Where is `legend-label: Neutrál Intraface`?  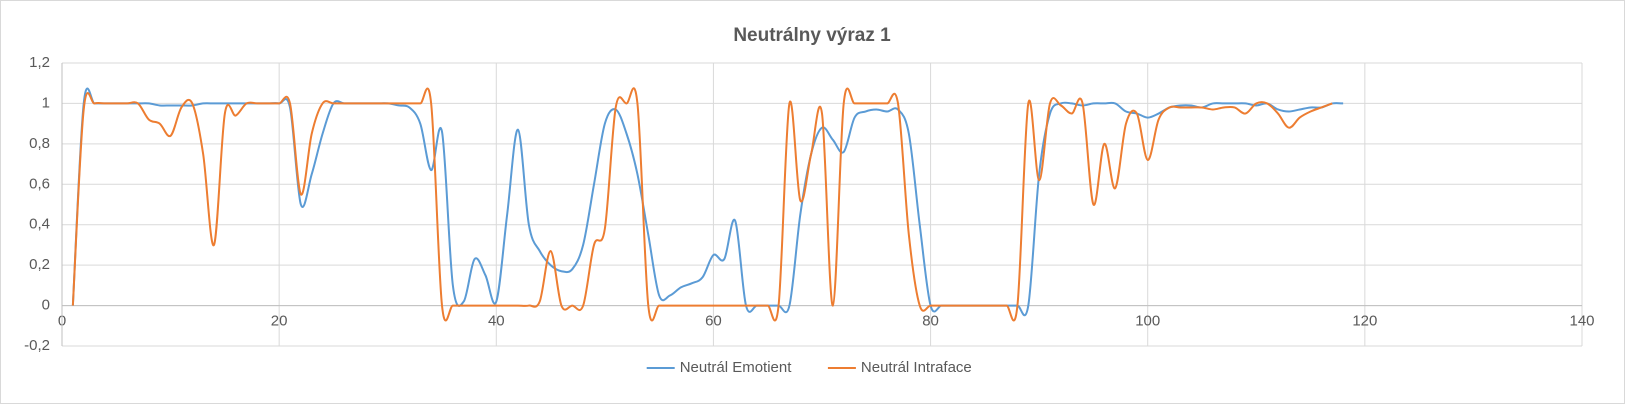 legend-label: Neutrál Intraface is located at coordinates (916, 367).